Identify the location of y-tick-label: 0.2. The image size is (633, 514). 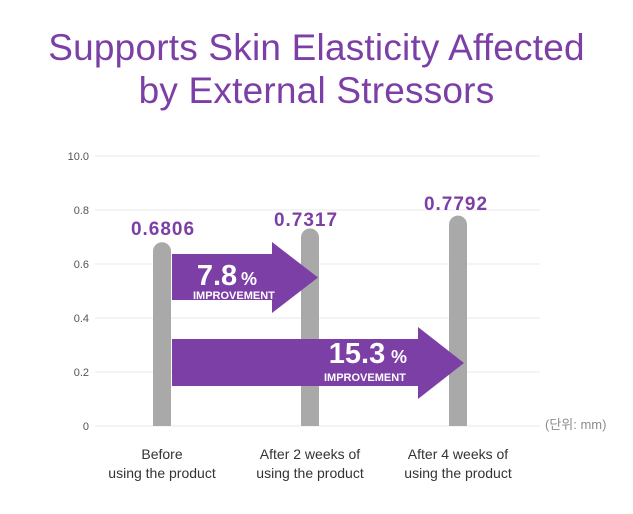
(81, 373).